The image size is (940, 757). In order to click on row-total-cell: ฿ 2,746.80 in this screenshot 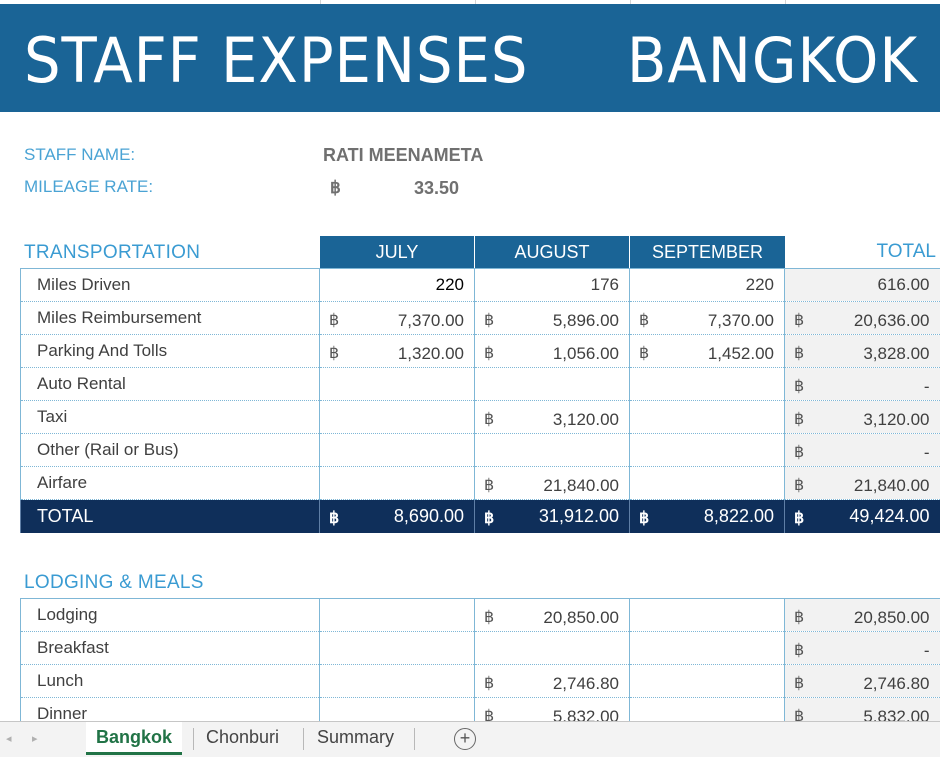, I will do `click(862, 681)`.